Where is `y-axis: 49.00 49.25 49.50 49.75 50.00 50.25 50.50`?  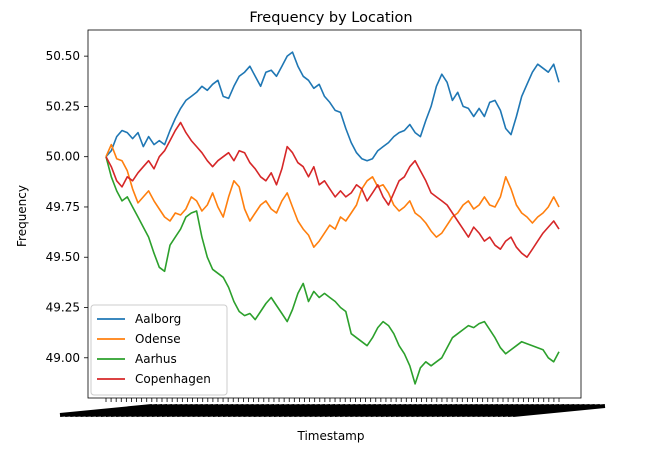 y-axis: 49.00 49.25 49.50 49.75 50.00 50.25 50.50 is located at coordinates (67, 207).